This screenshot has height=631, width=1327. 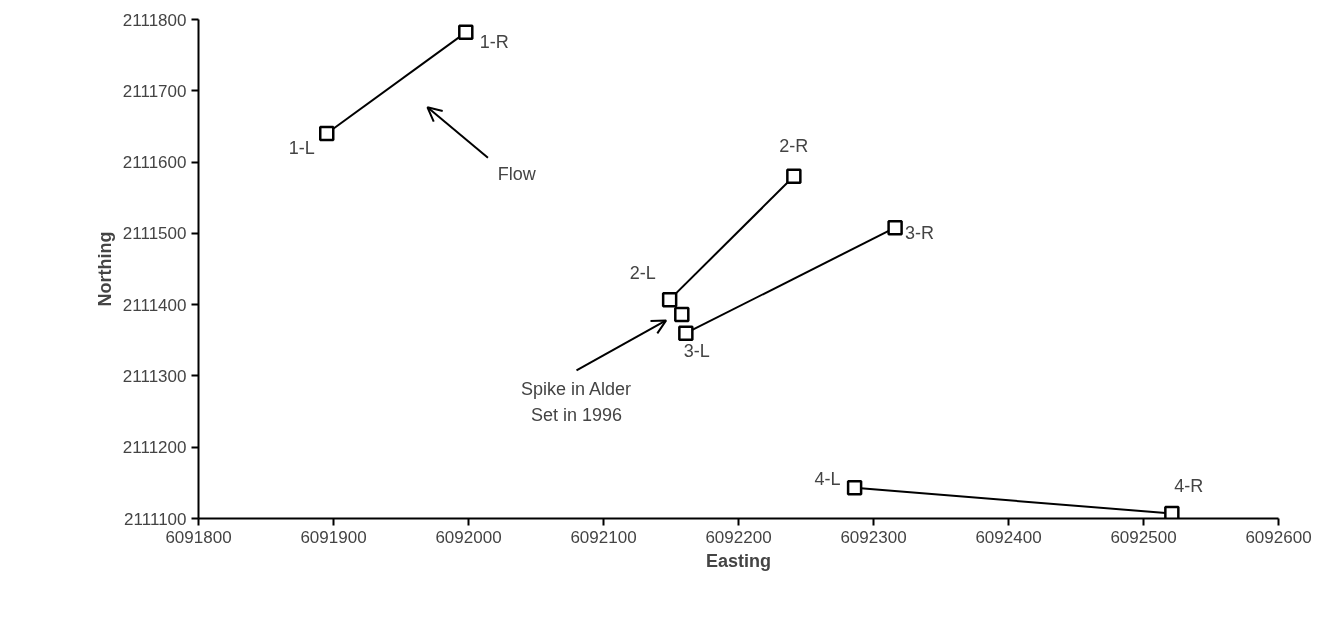 What do you see at coordinates (794, 146) in the screenshot?
I see `annotation: 2-R` at bounding box center [794, 146].